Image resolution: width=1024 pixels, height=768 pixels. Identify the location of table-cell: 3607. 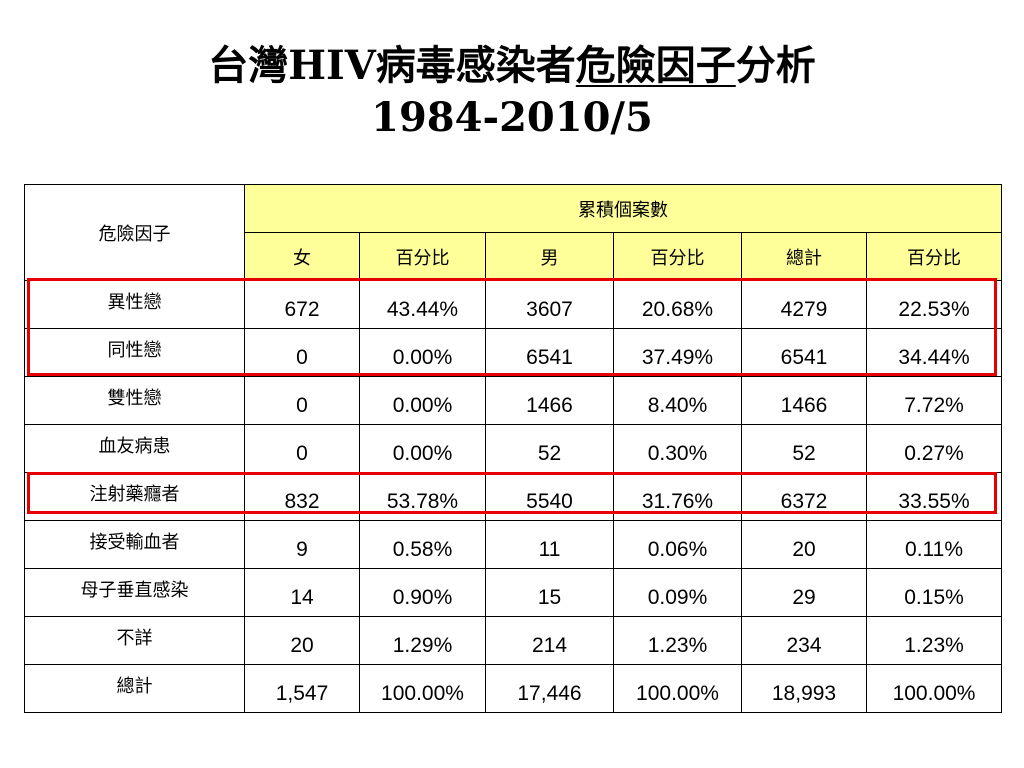
(549, 304).